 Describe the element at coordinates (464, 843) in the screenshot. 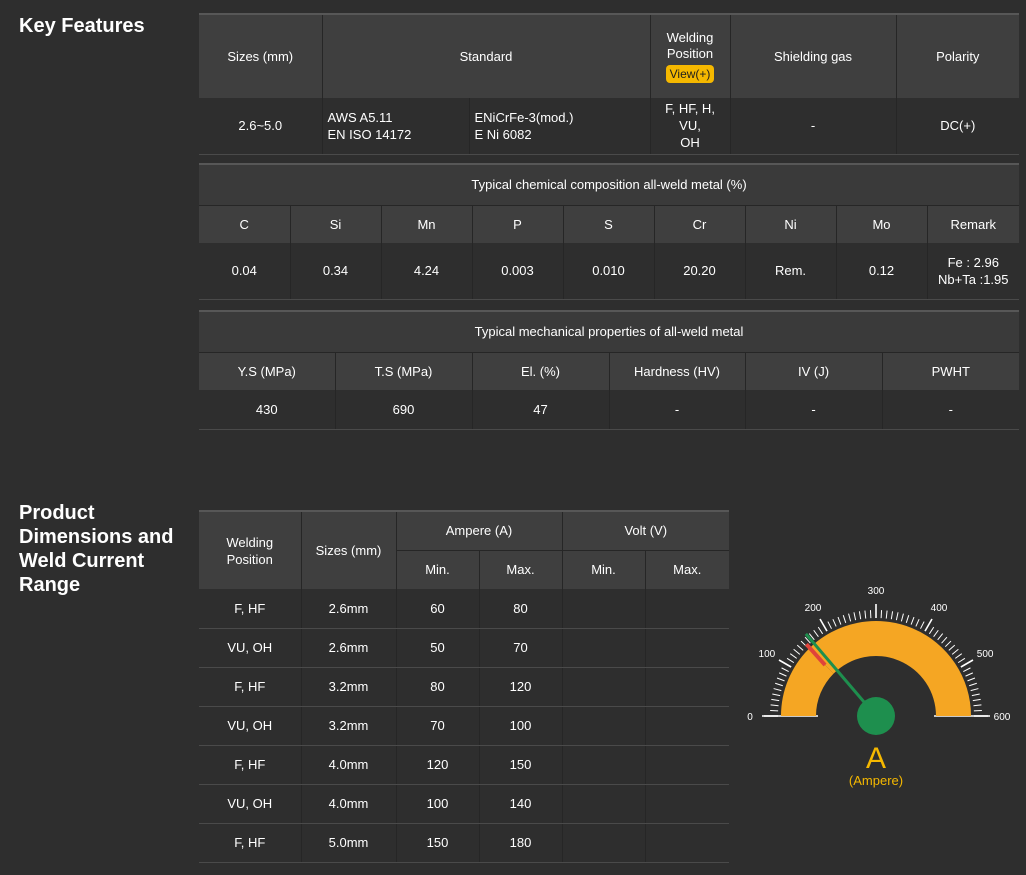

I see `table-row: F, HF 5.0mm 150 180` at that location.